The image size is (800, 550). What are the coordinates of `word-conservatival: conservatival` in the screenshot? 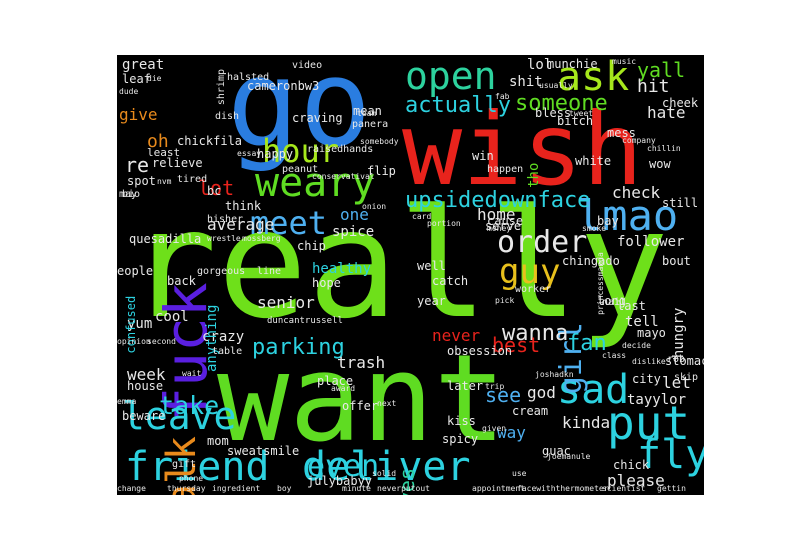 It's located at (343, 176).